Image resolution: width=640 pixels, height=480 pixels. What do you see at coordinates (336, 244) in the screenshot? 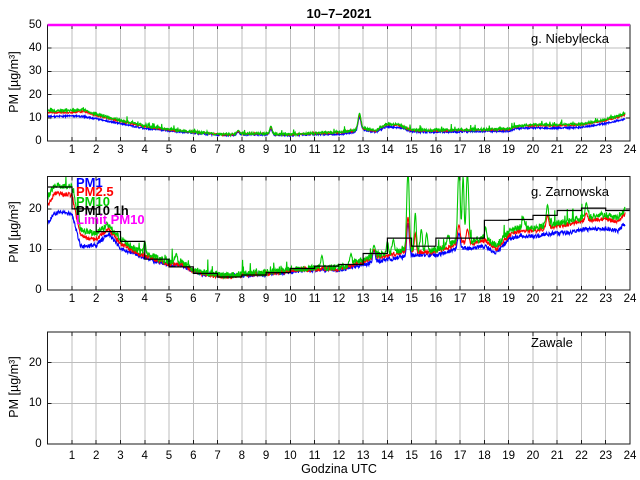
I see `series-line-pm1-plot1` at bounding box center [336, 244].